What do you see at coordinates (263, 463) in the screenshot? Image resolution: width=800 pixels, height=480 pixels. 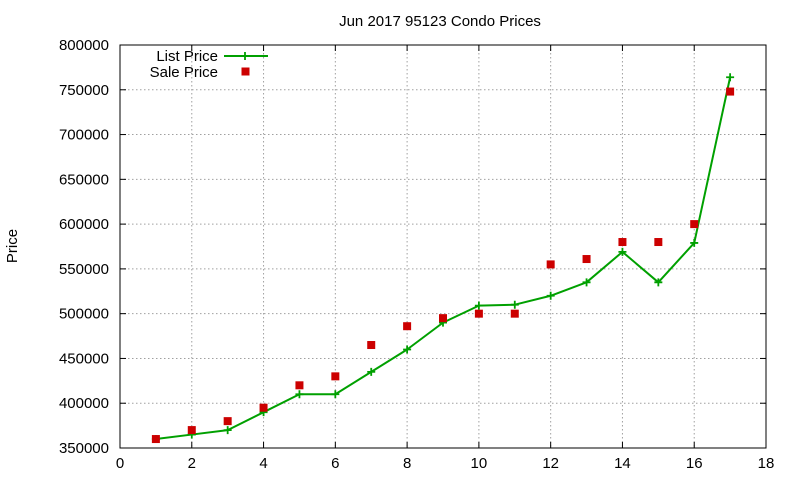 I see `x-tick-label: 4` at bounding box center [263, 463].